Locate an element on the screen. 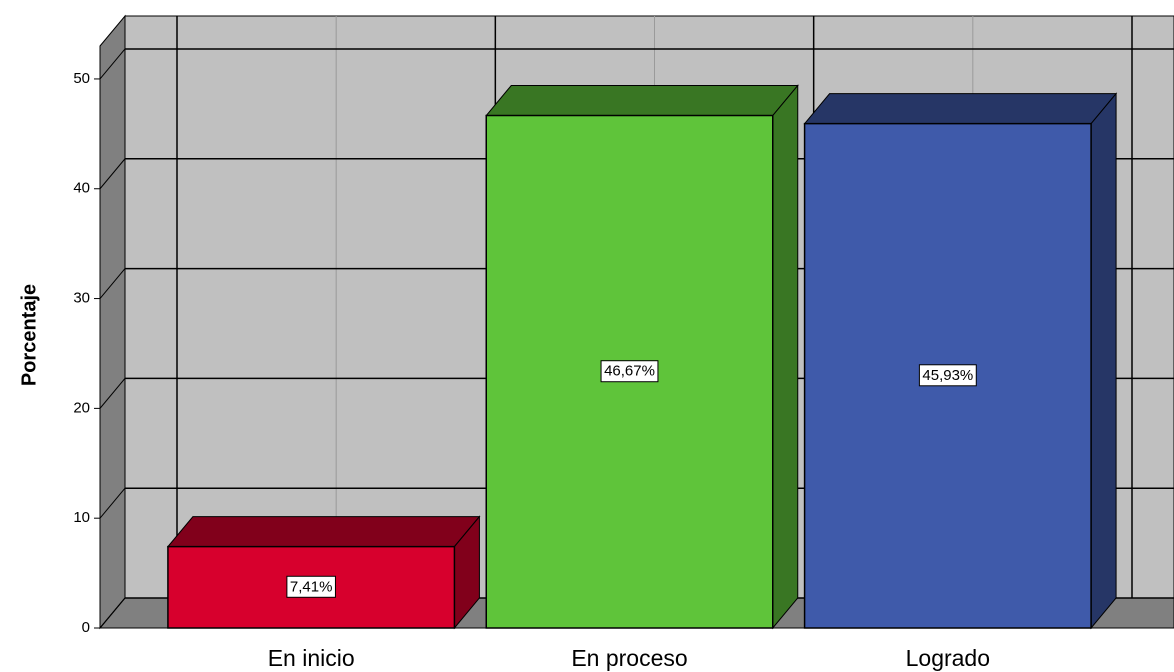 This screenshot has height=672, width=1174. value-label: 7,41% is located at coordinates (311, 586).